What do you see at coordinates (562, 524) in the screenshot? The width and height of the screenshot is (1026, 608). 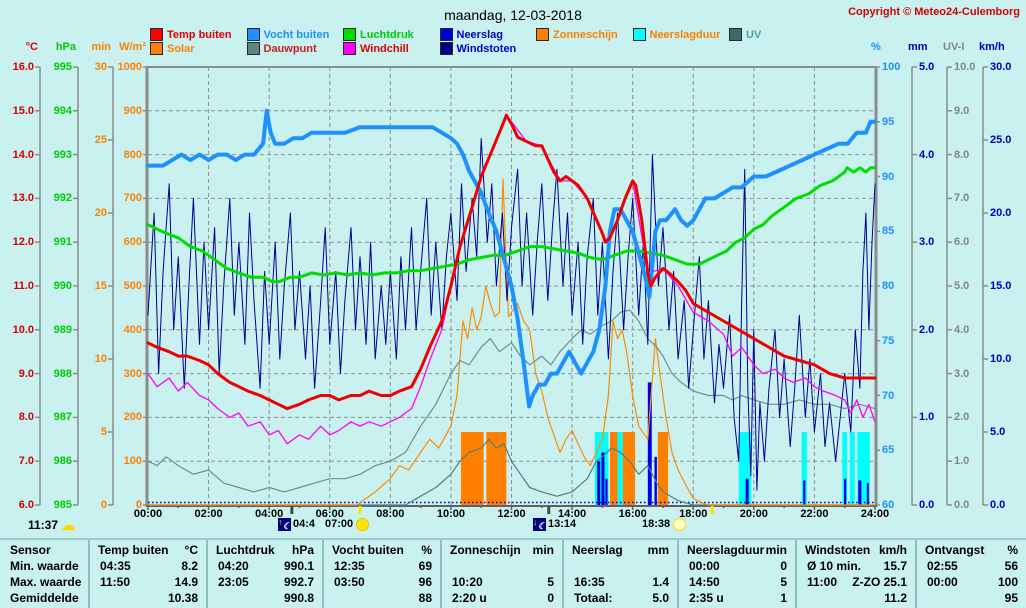 I see `moonset-time: 13:14` at bounding box center [562, 524].